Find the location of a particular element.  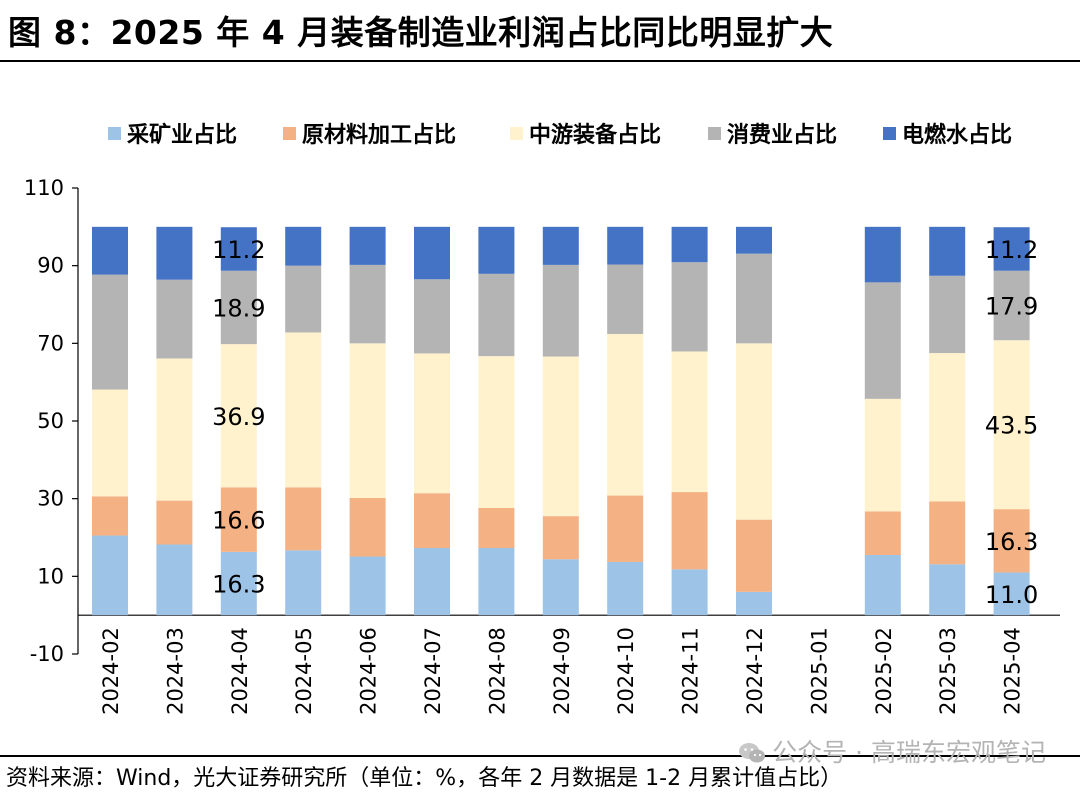

x-tick-label: 2024-10 is located at coordinates (626, 671).